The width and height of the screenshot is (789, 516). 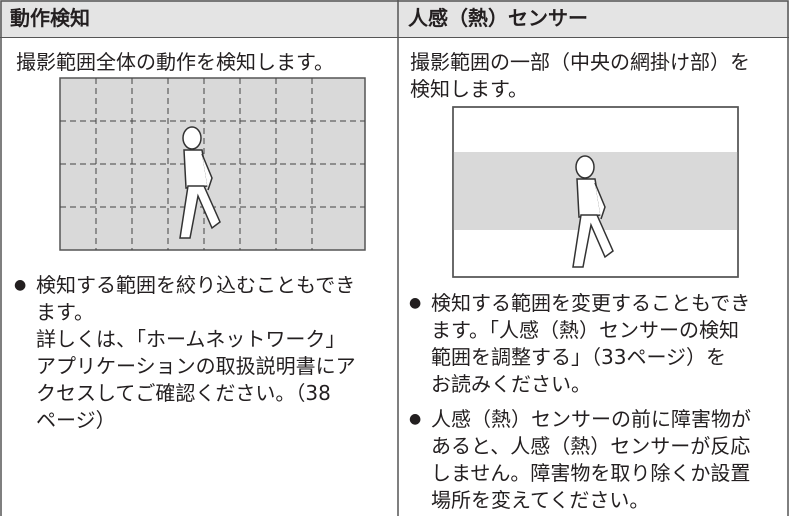 I want to click on header-cell: 動作検知, so click(x=199, y=19).